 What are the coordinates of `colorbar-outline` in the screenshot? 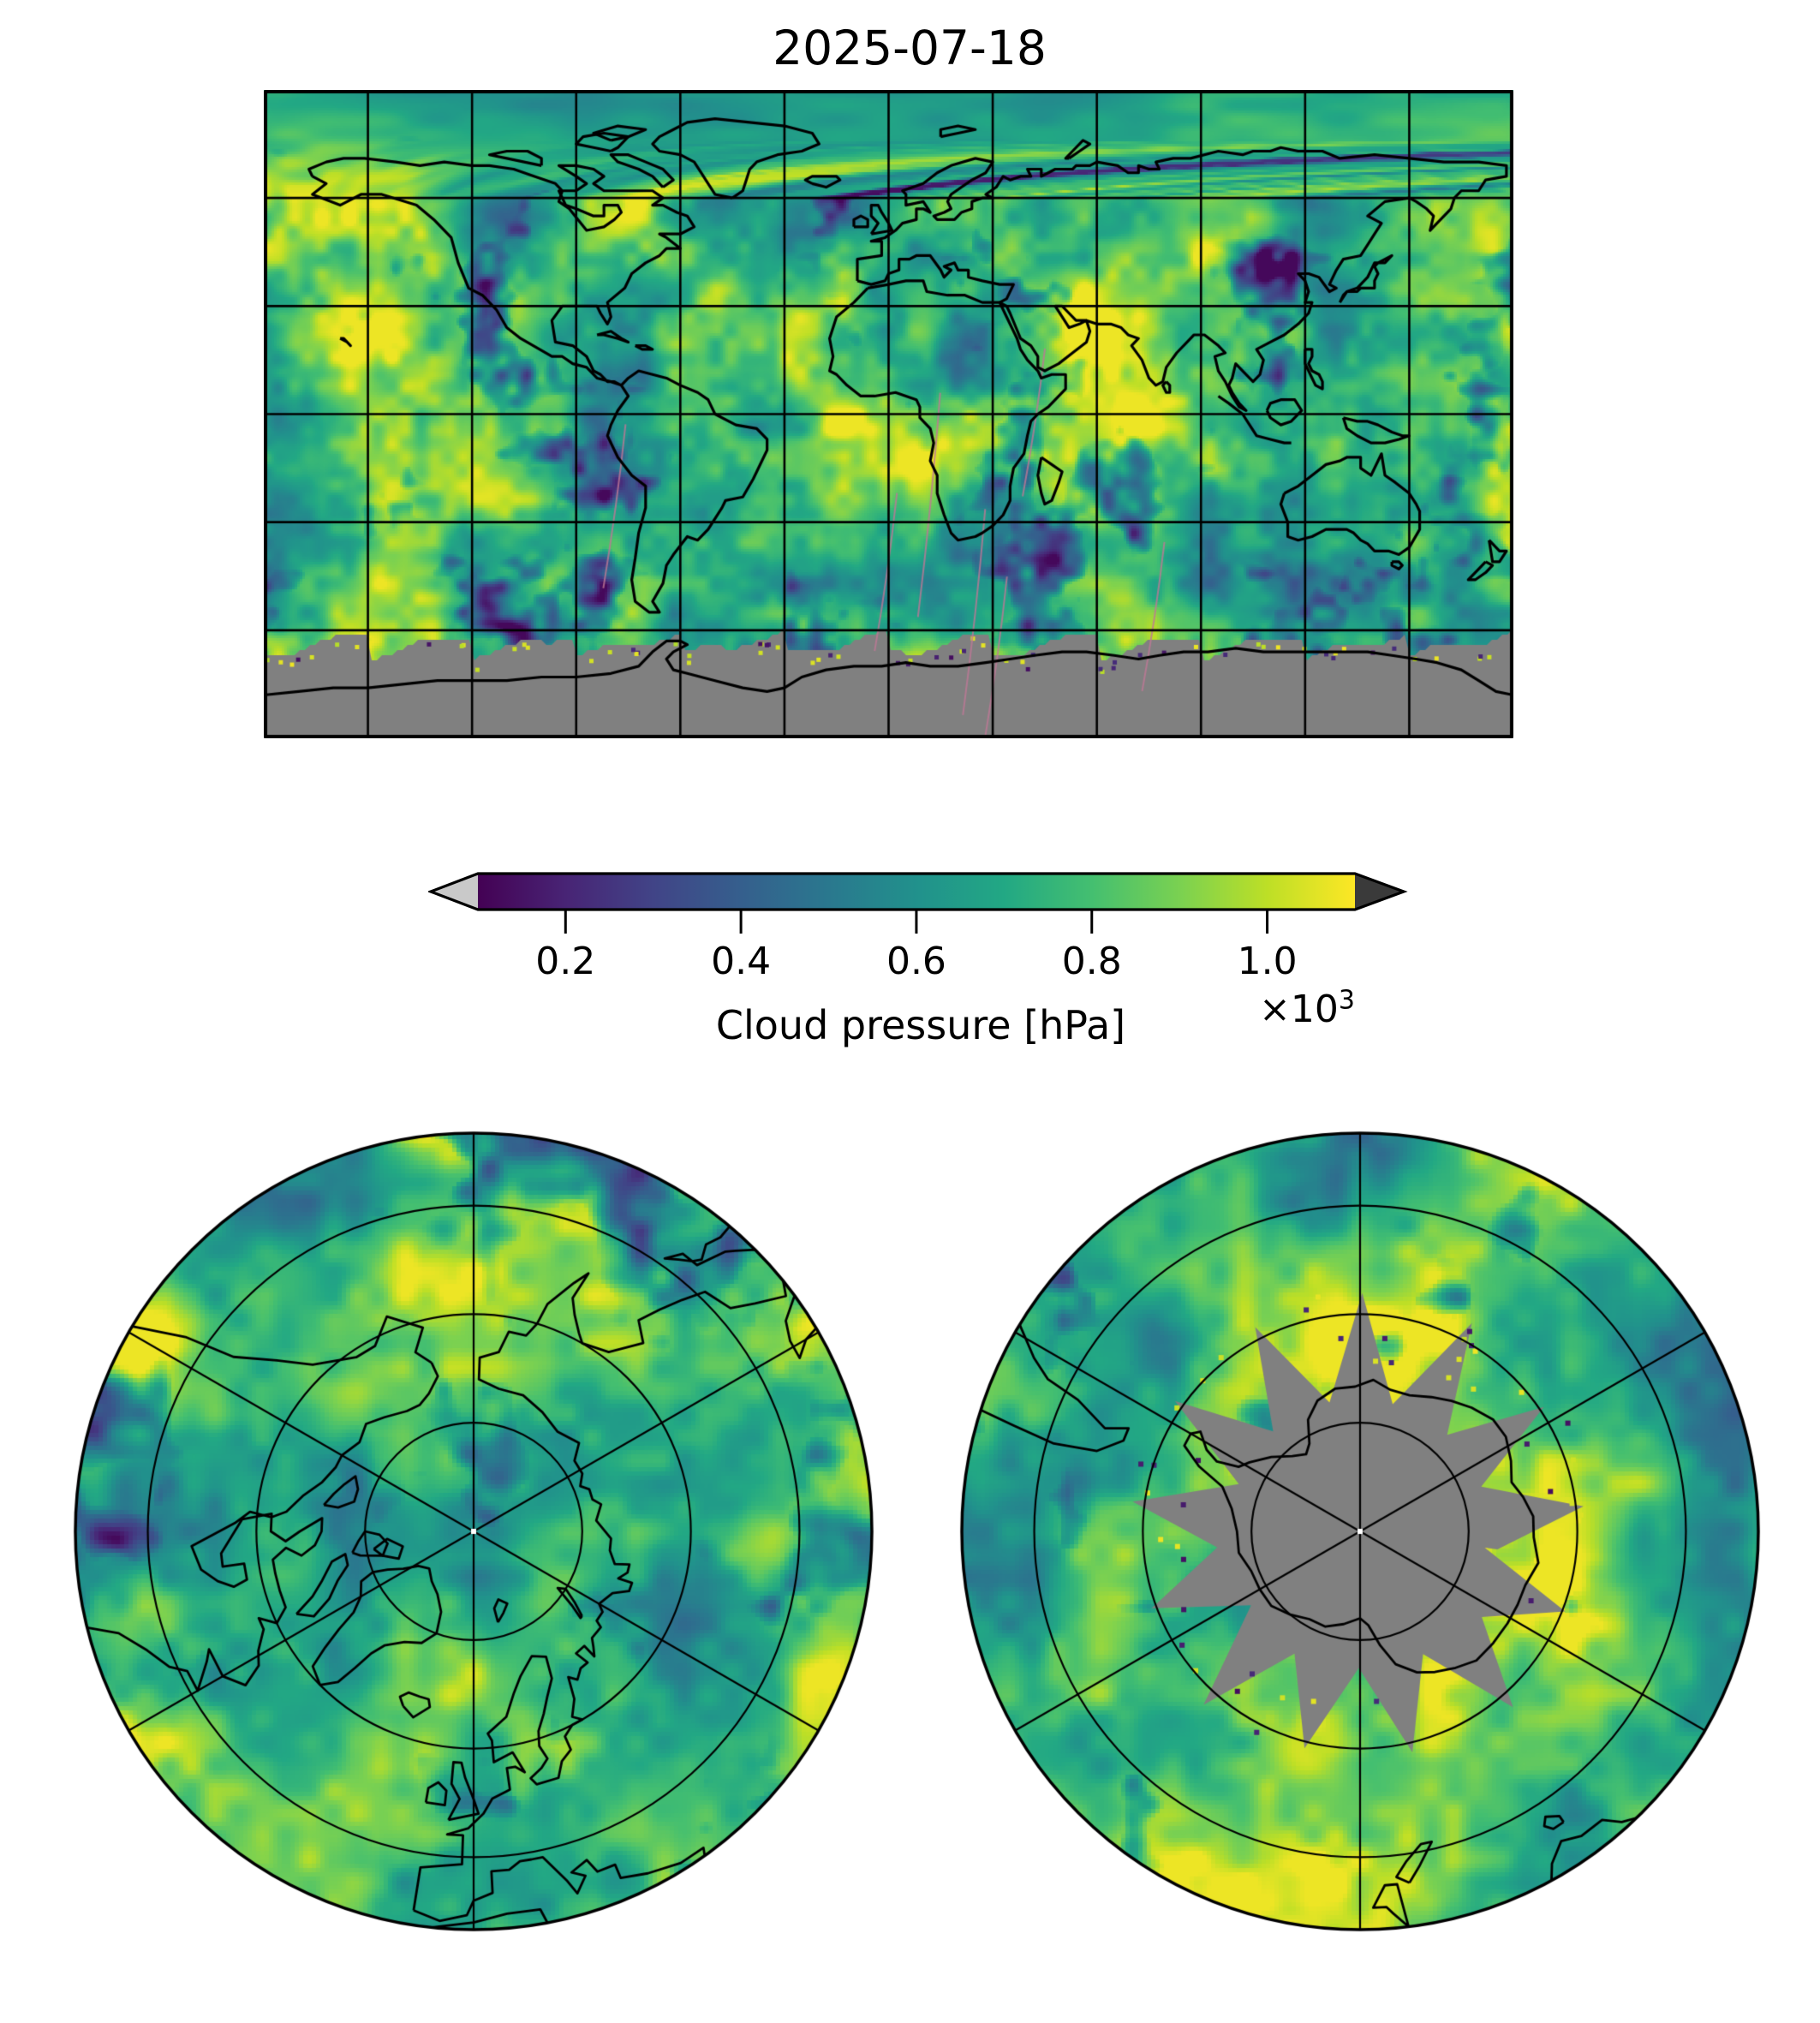 It's located at (918, 891).